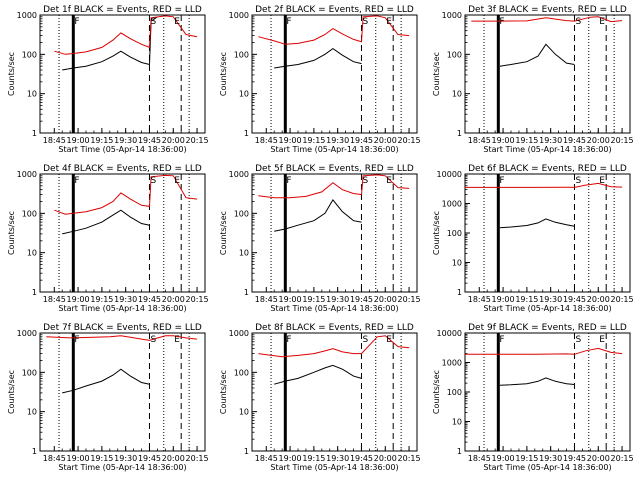 Image resolution: width=640 pixels, height=480 pixels. What do you see at coordinates (122, 10) in the screenshot?
I see `panel-title: Det 1f BLACK = Events, RED = LLD` at bounding box center [122, 10].